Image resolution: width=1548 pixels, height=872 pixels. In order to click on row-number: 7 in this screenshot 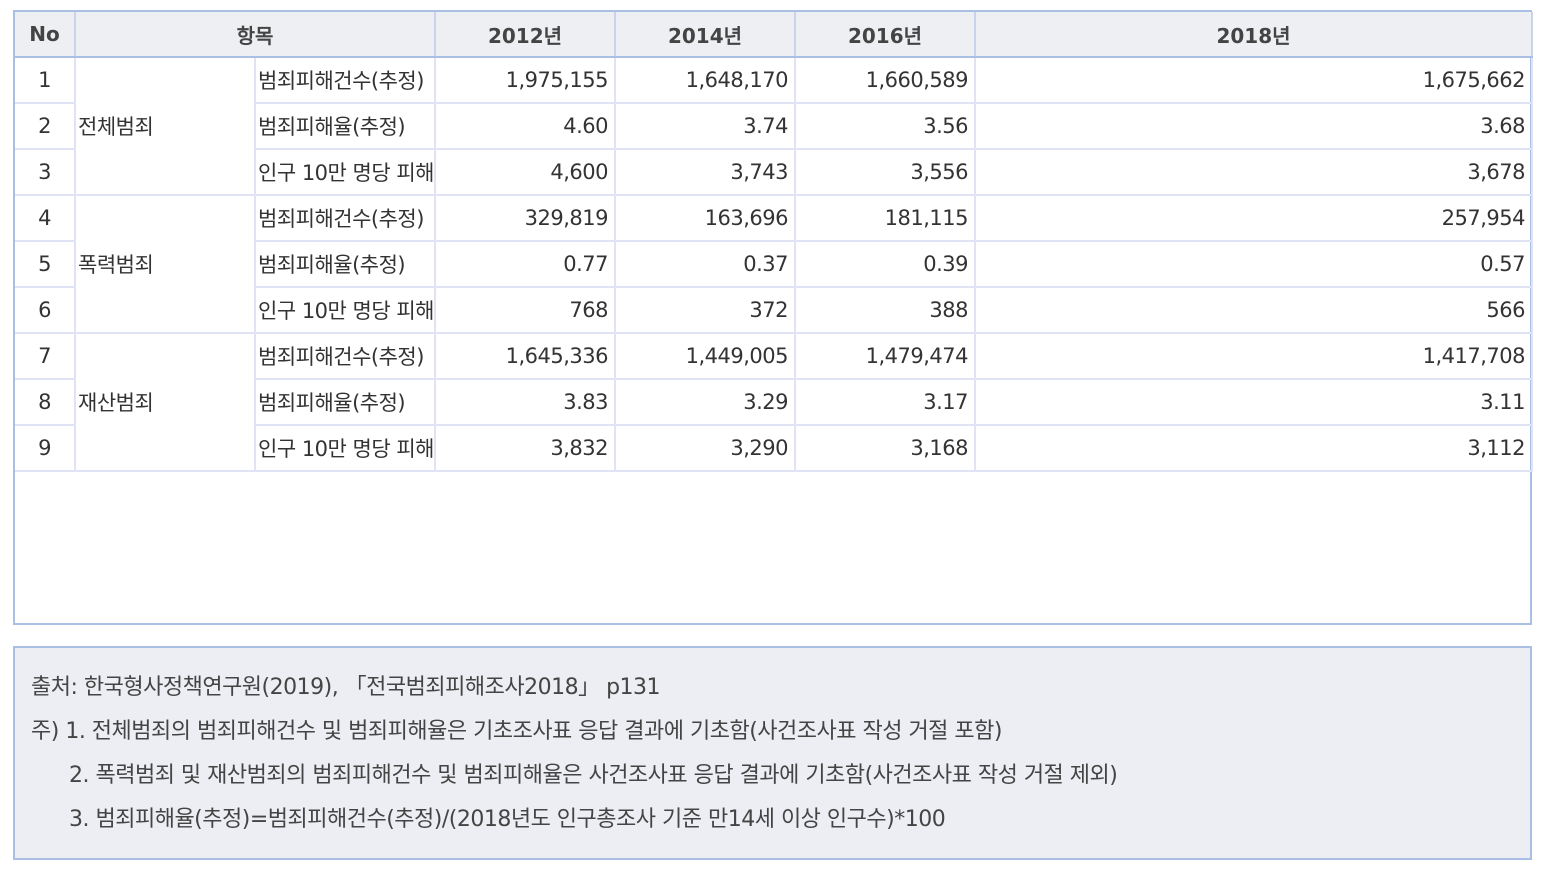, I will do `click(45, 356)`.